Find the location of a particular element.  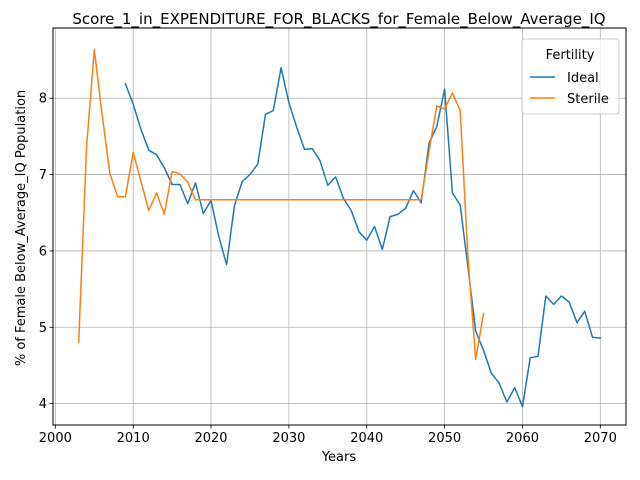

x-tick-label: 2000 is located at coordinates (55, 438).